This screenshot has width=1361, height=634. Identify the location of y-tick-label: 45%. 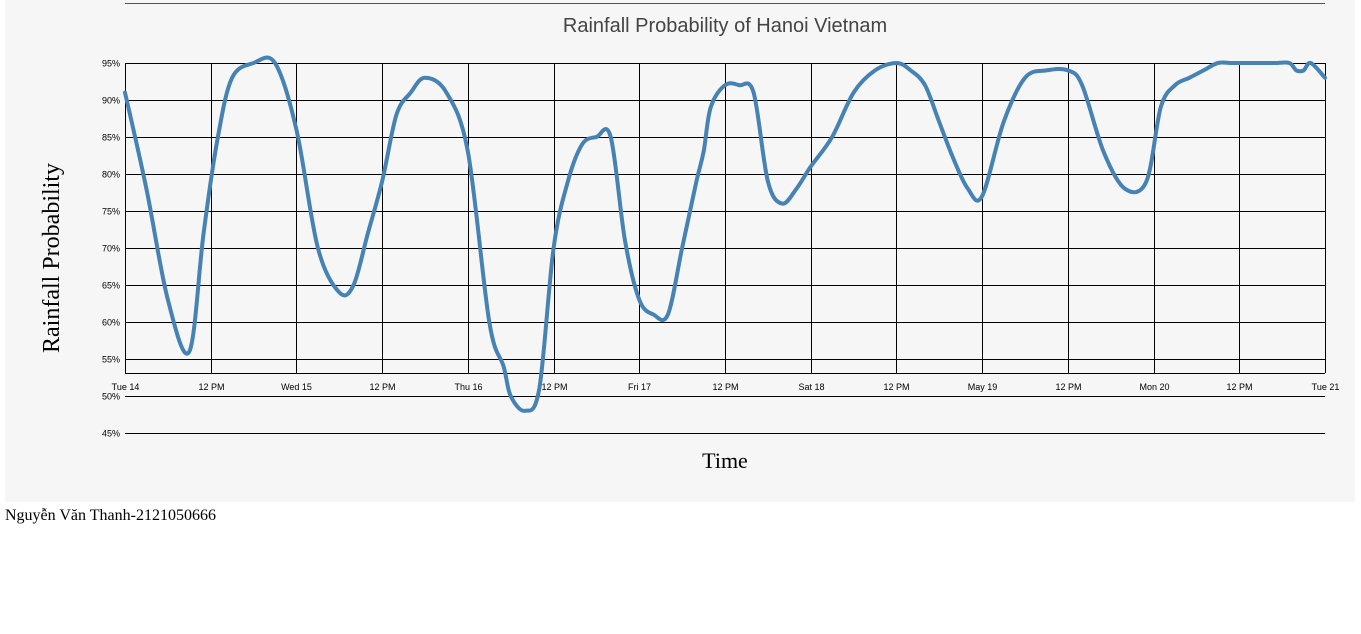
(111, 434).